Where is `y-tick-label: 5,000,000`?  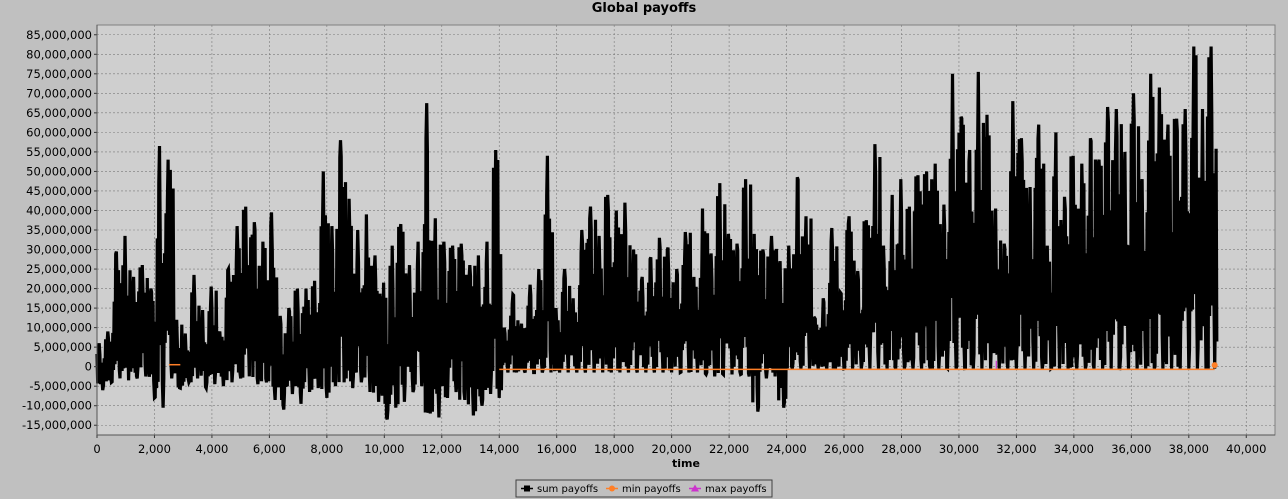 y-tick-label: 5,000,000 is located at coordinates (62, 347).